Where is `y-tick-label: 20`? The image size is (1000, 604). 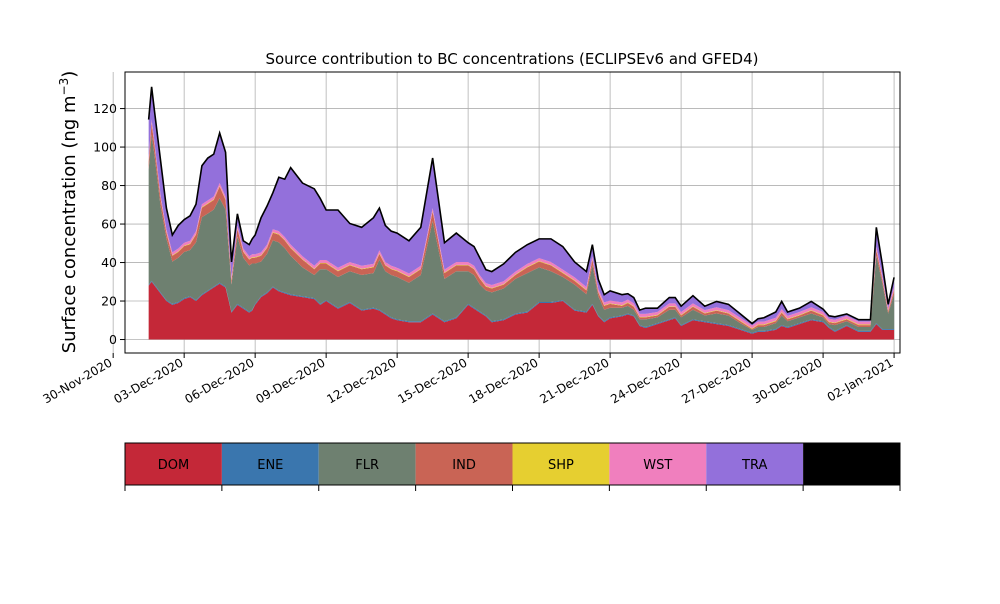 y-tick-label: 20 is located at coordinates (109, 301).